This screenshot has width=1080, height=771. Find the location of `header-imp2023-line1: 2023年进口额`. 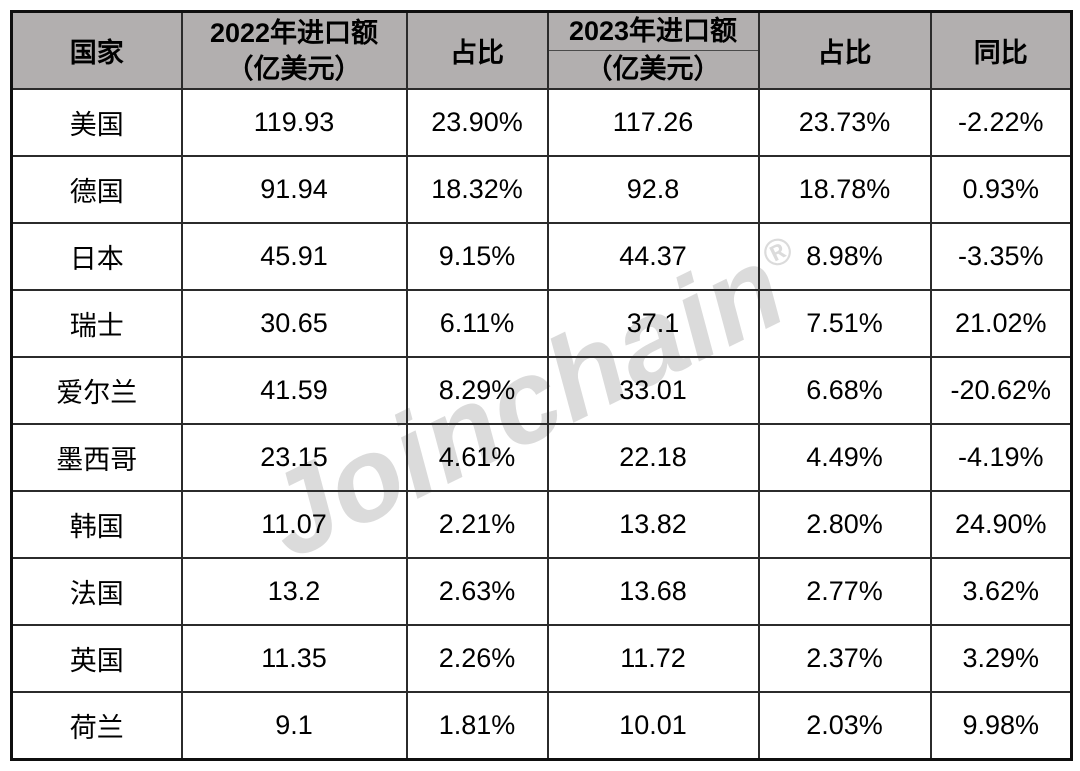

header-imp2023-line1: 2023年进口额 is located at coordinates (653, 32).